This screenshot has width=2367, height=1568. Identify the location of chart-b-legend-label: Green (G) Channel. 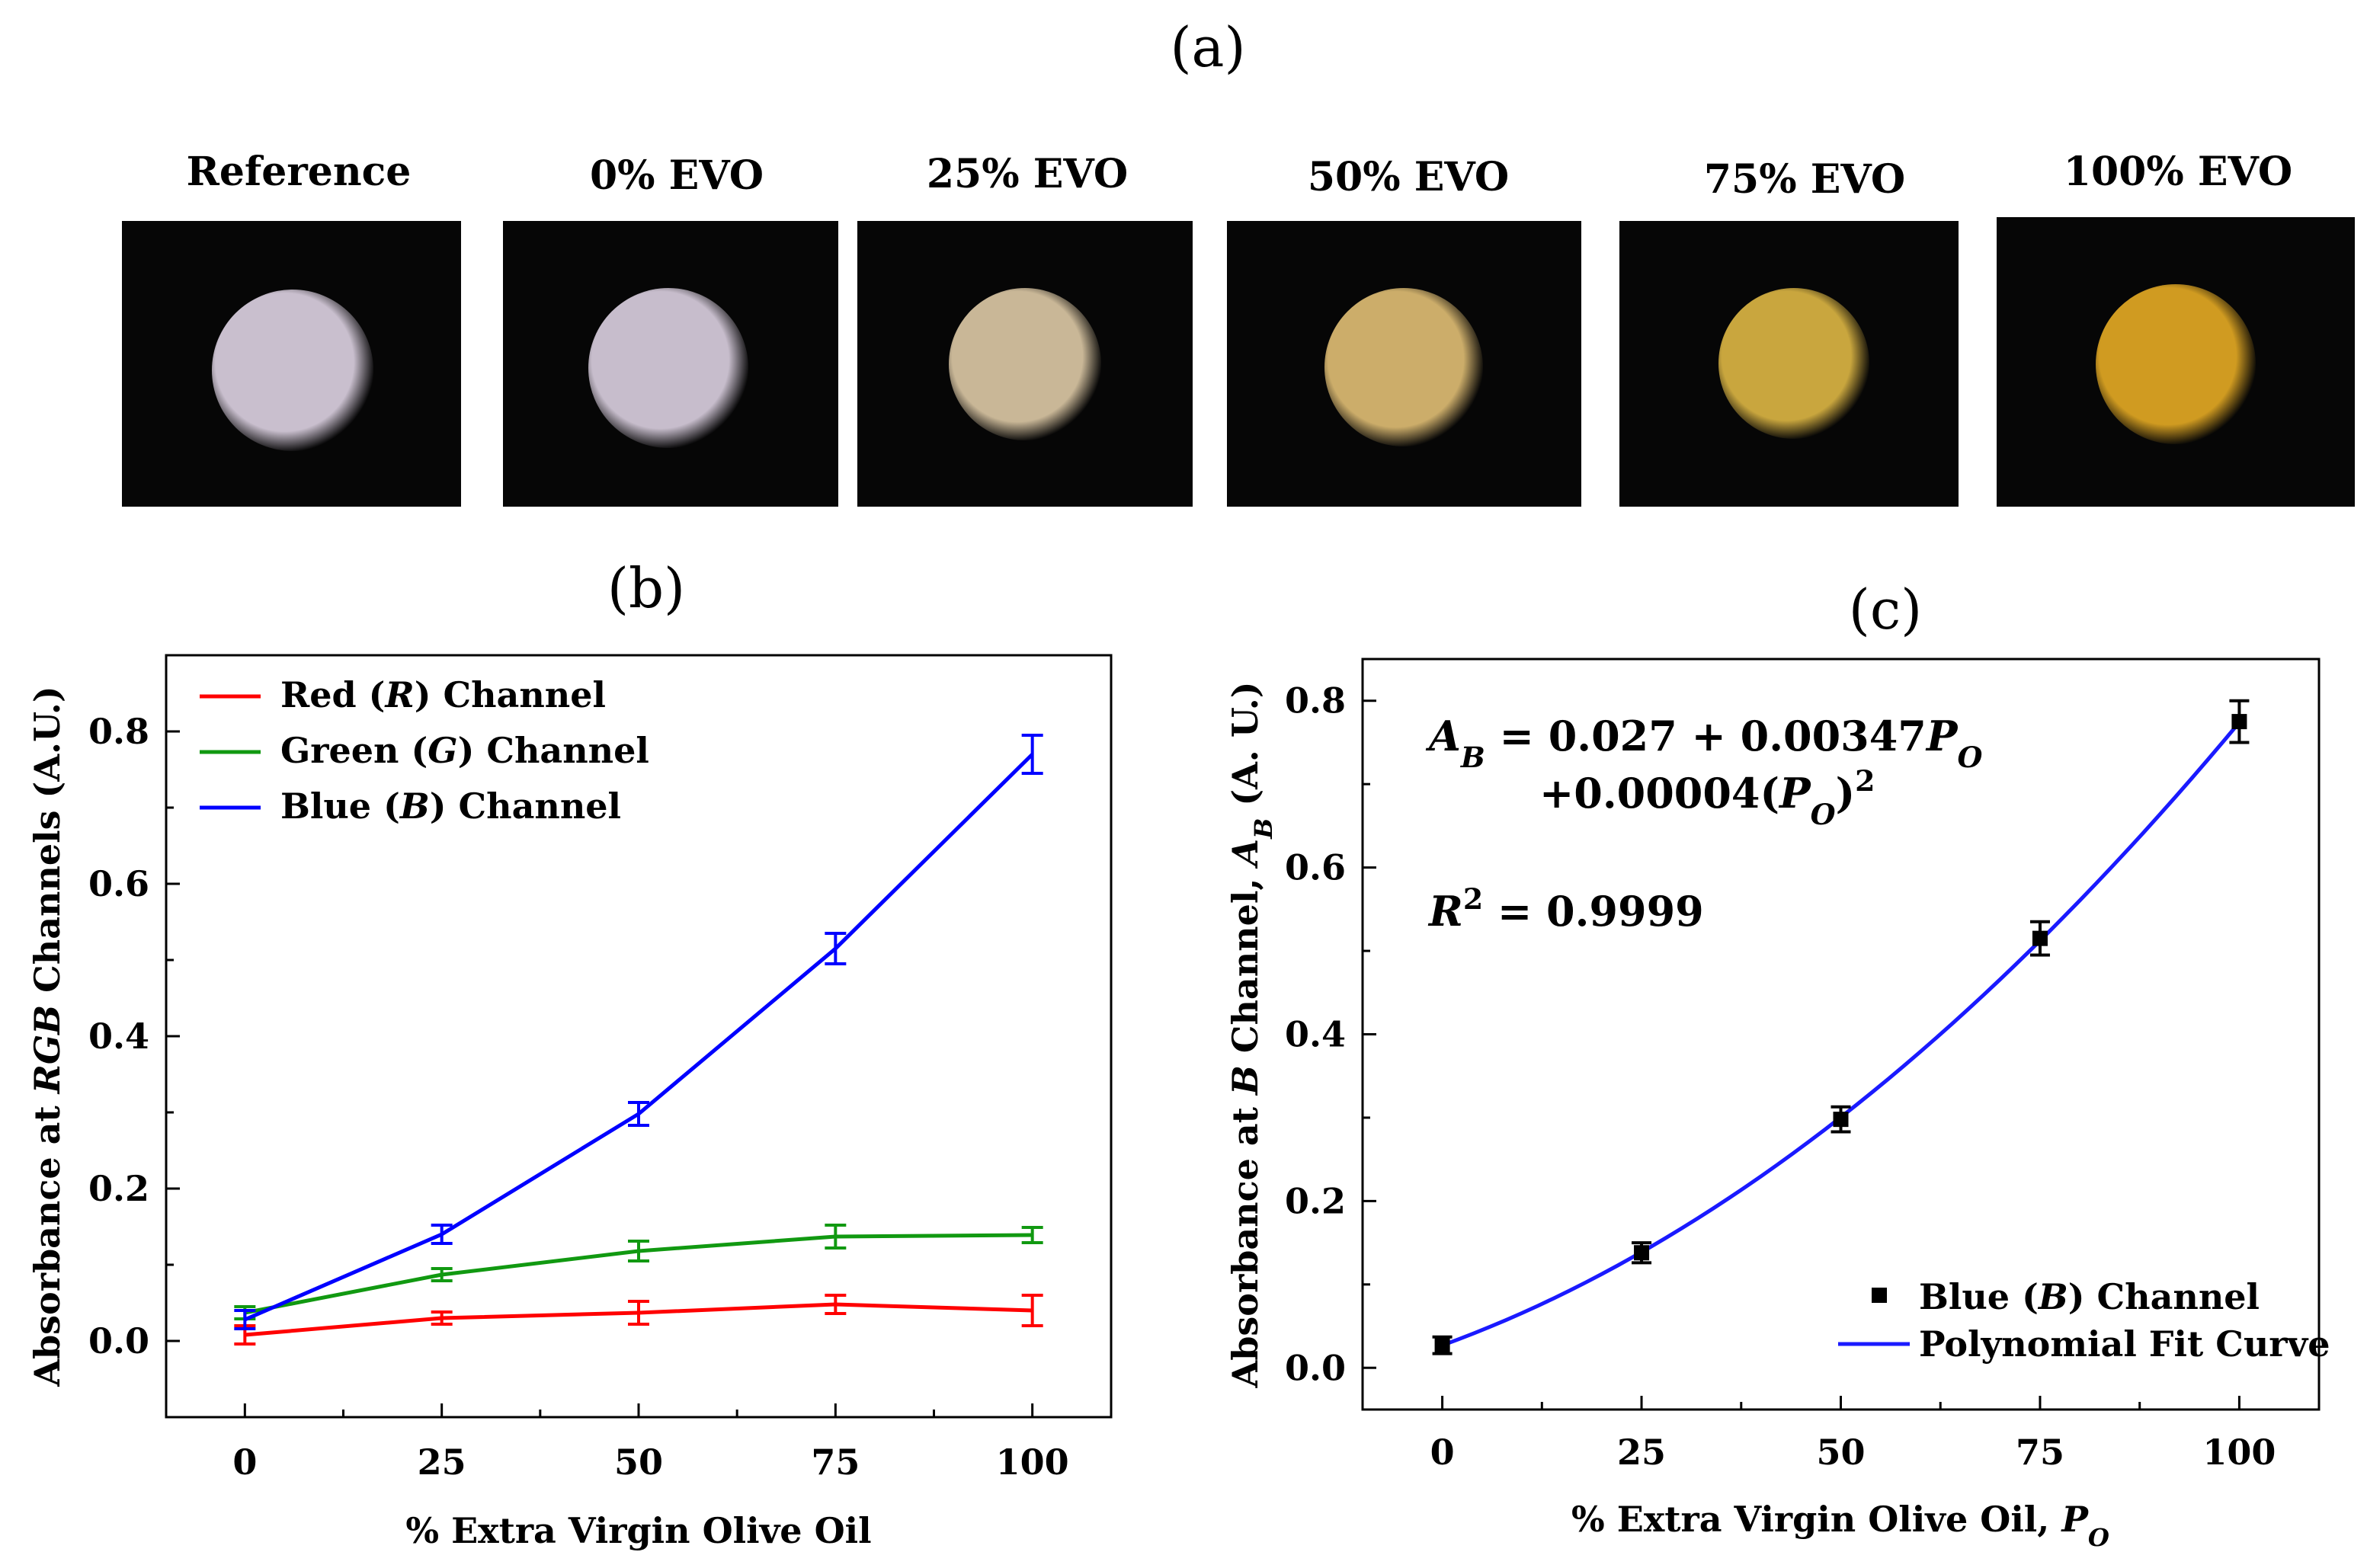
(464, 750).